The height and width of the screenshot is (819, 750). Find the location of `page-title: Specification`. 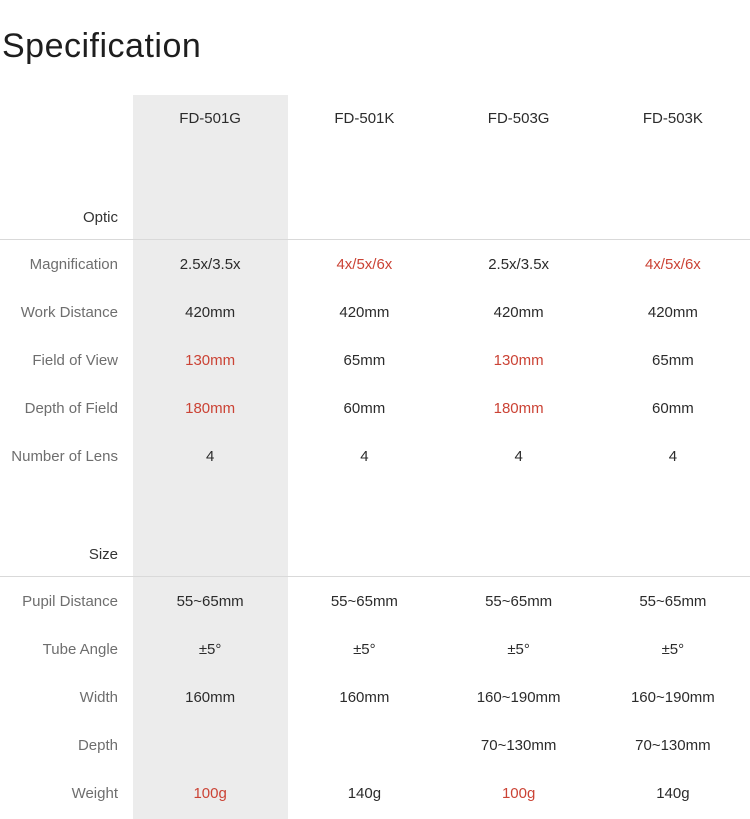

page-title: Specification is located at coordinates (102, 46).